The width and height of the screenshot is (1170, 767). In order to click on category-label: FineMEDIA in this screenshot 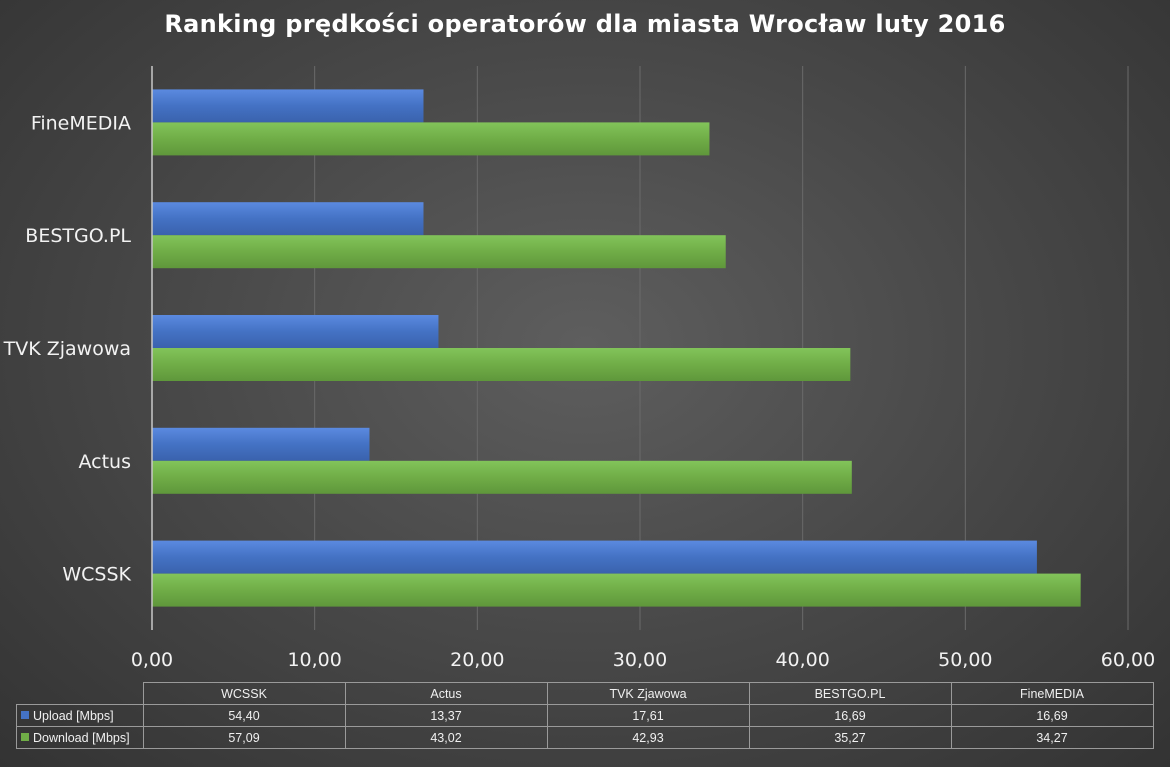, I will do `click(81, 123)`.